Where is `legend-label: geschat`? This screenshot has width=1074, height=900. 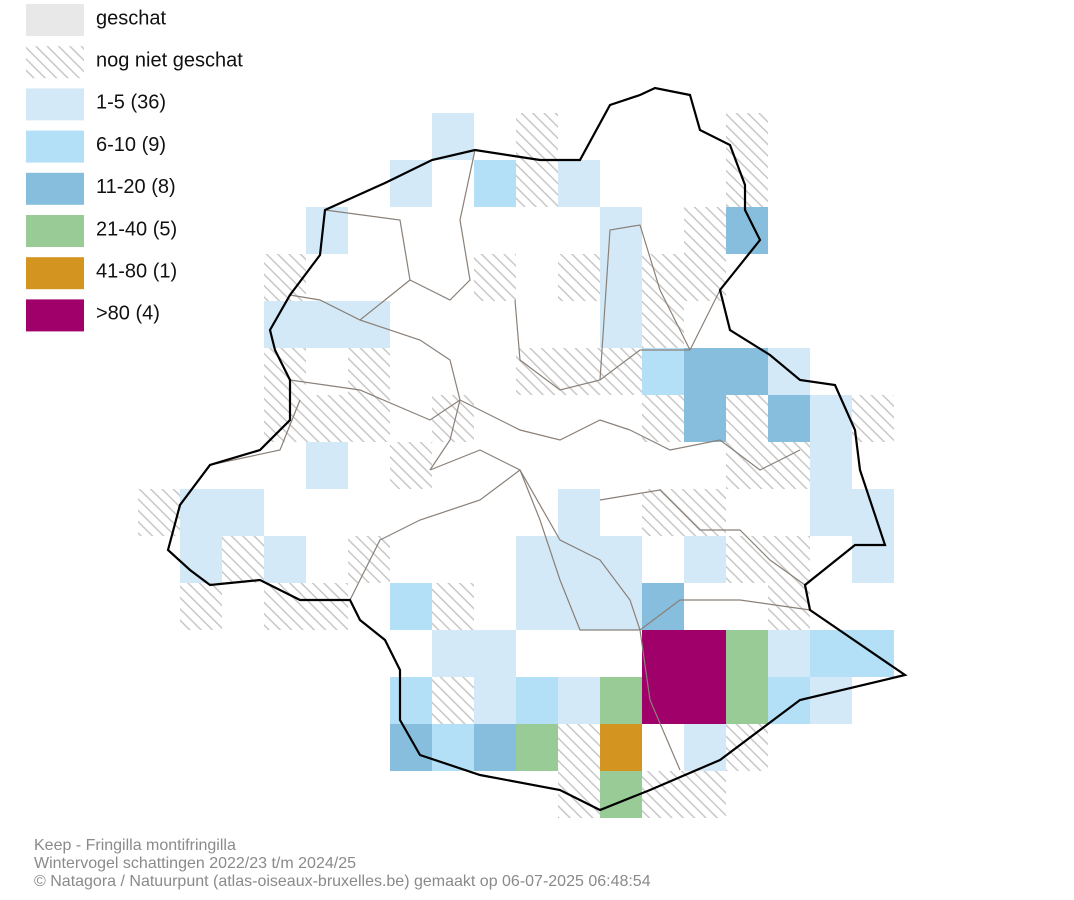 legend-label: geschat is located at coordinates (131, 18).